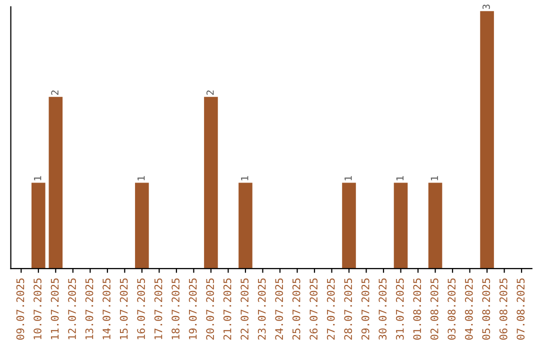 The width and height of the screenshot is (540, 340). I want to click on x-tick-label: 03.08.2025, so click(452, 309).